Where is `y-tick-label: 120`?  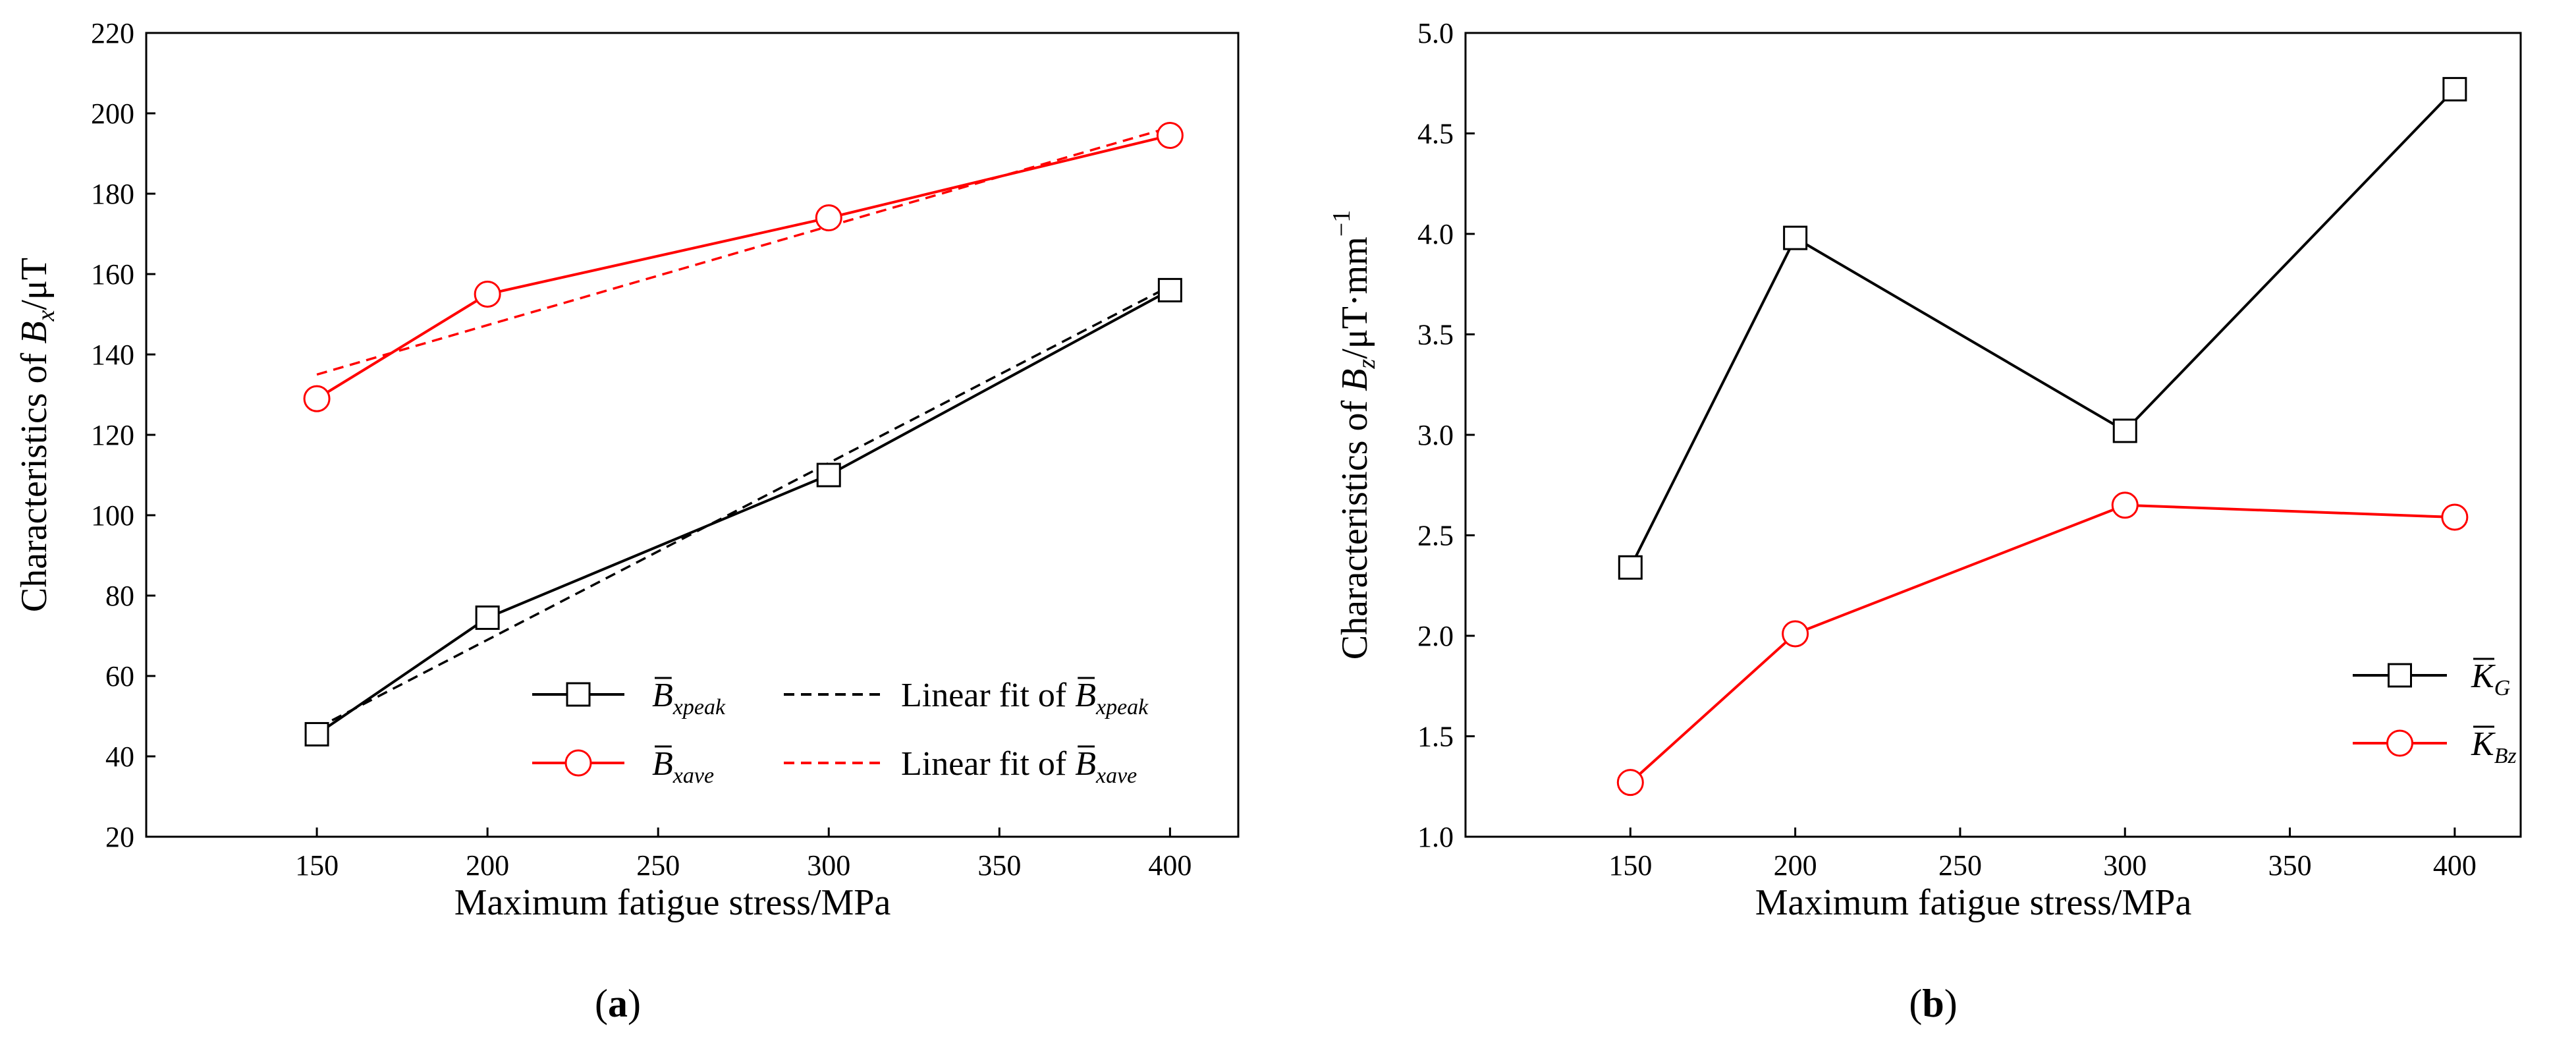 y-tick-label: 120 is located at coordinates (112, 435).